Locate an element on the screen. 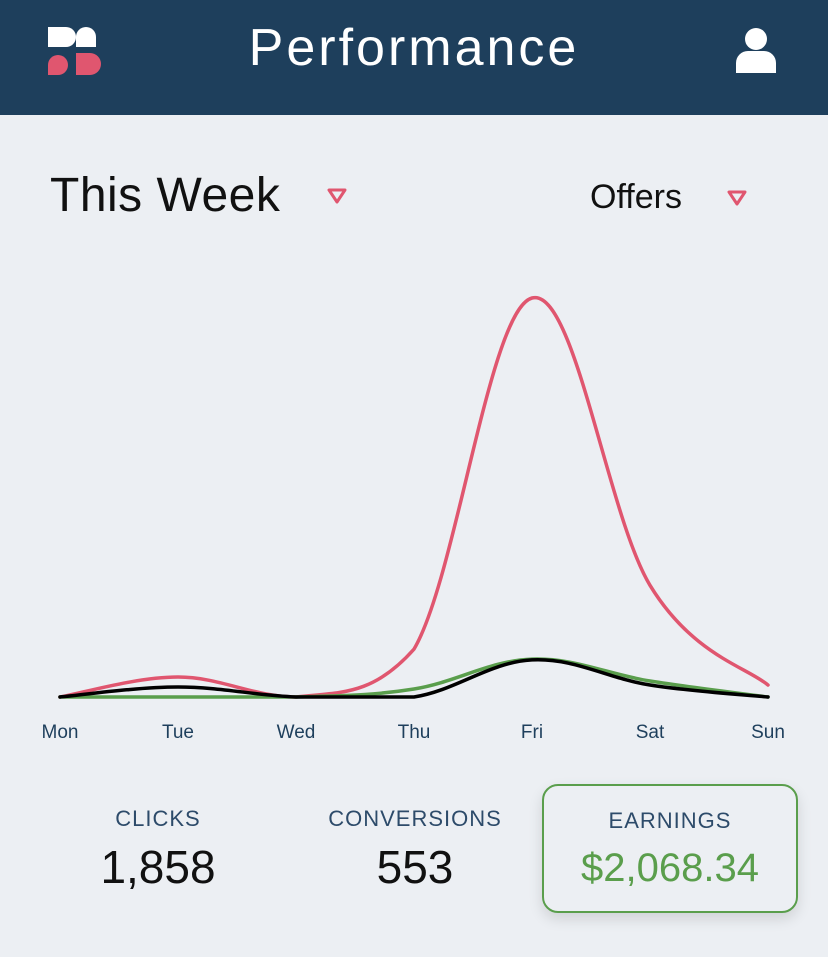 This screenshot has height=957, width=828. conversions-value: 553 is located at coordinates (415, 867).